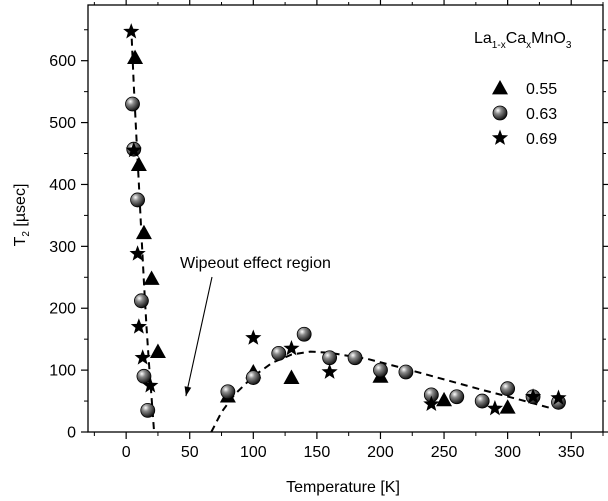 This screenshot has height=501, width=608. I want to click on x-tick-label: 300, so click(507, 452).